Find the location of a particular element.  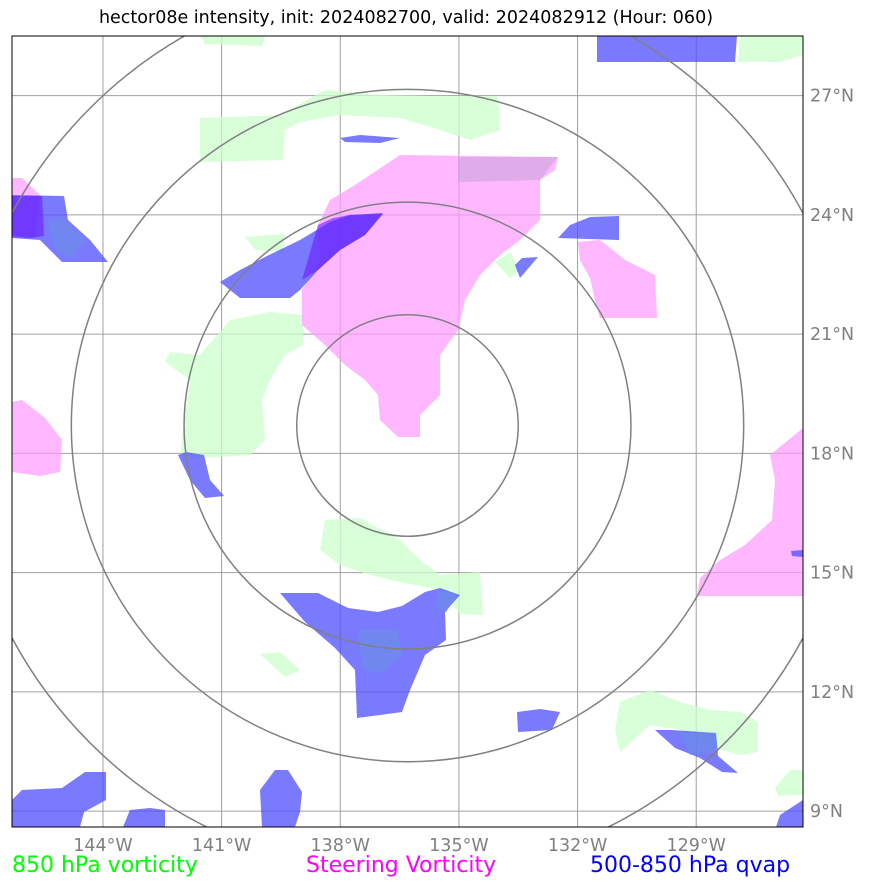

x-tick-labels: 144°W 141°W 138°W 135°W 132°W 129°W is located at coordinates (399, 846).